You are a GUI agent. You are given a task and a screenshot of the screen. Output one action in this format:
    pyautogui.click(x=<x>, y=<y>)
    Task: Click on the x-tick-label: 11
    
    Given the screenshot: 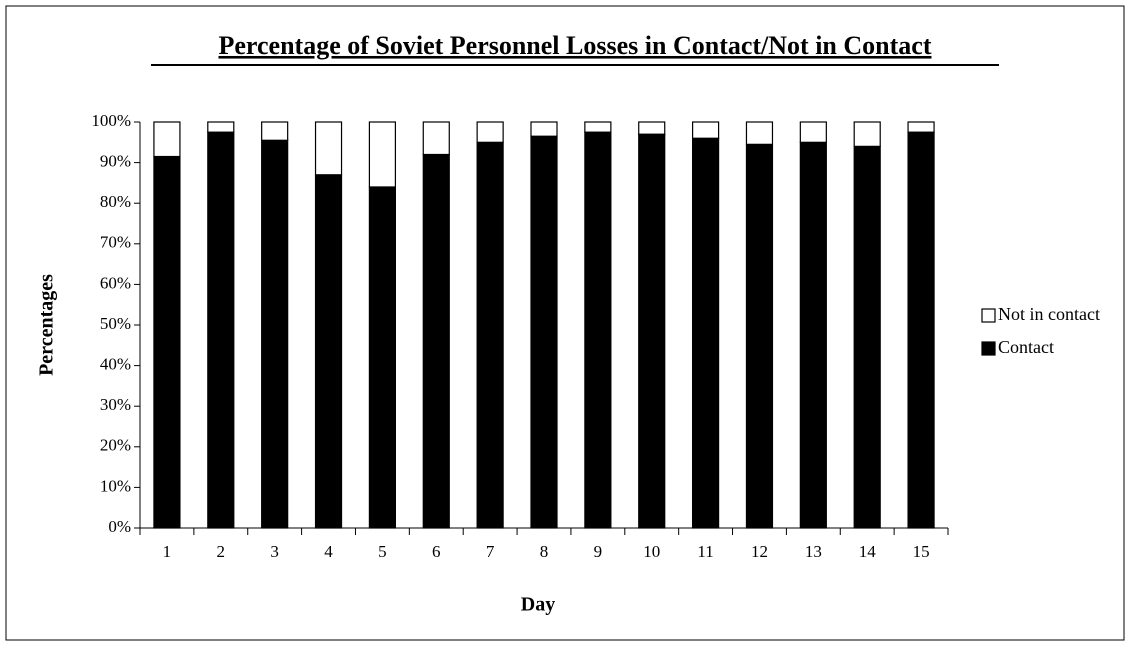 What is the action you would take?
    pyautogui.click(x=705, y=551)
    